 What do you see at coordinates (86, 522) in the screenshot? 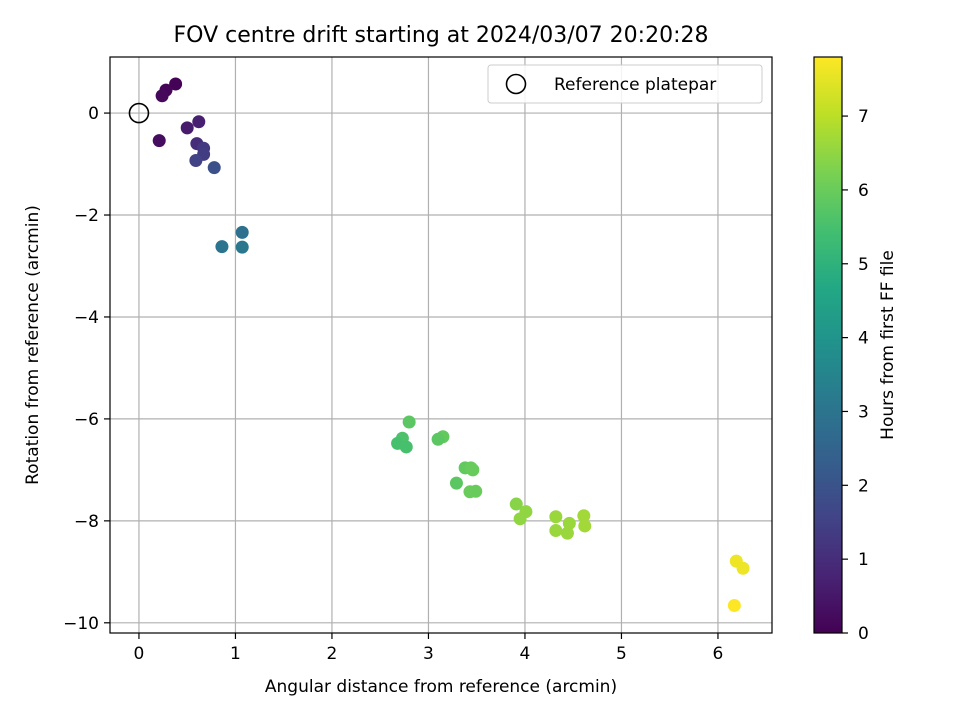
I see `y-tick-label: −8` at bounding box center [86, 522].